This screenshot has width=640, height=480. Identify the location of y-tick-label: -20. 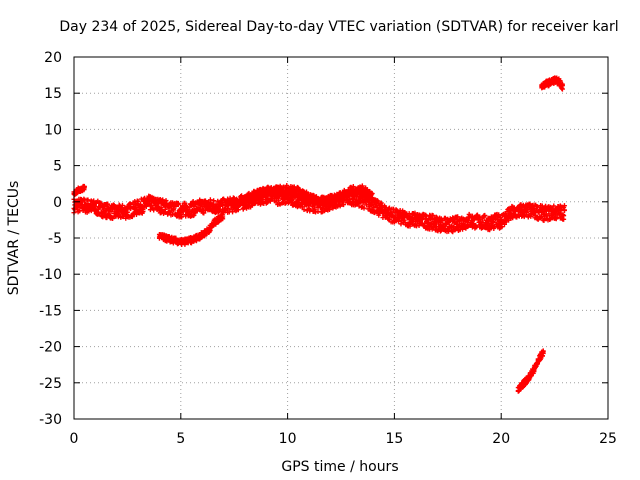
(50, 348).